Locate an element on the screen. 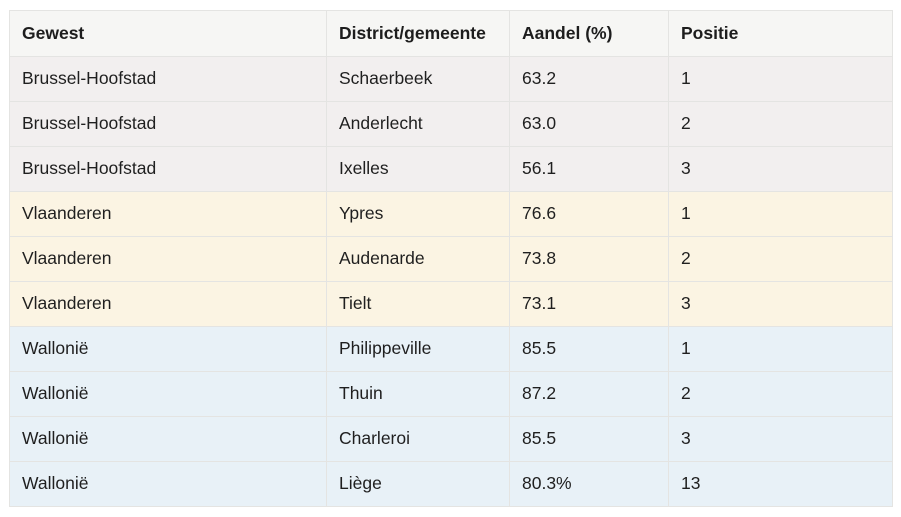 The image size is (901, 517). cell-district: Philippeville is located at coordinates (418, 349).